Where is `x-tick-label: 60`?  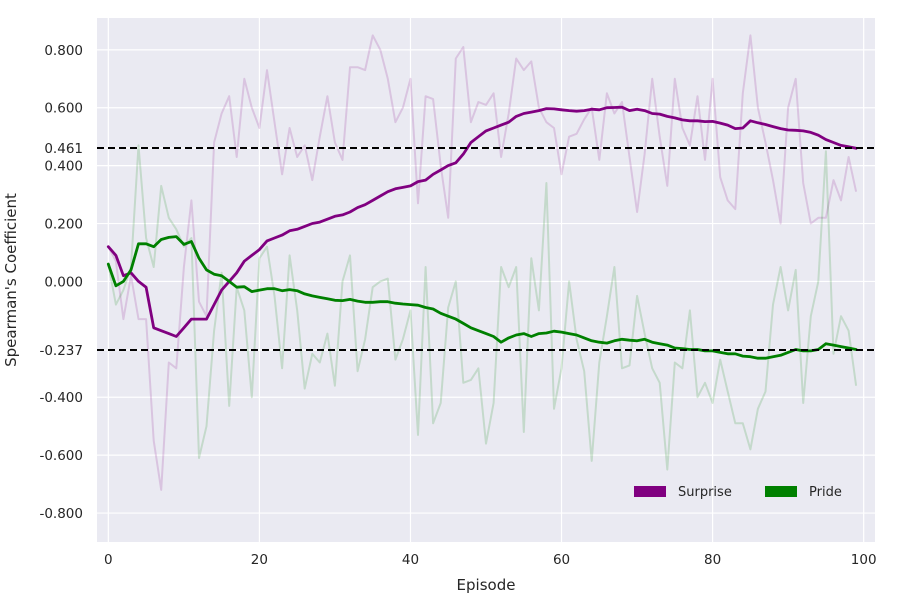 x-tick-label: 60 is located at coordinates (561, 560).